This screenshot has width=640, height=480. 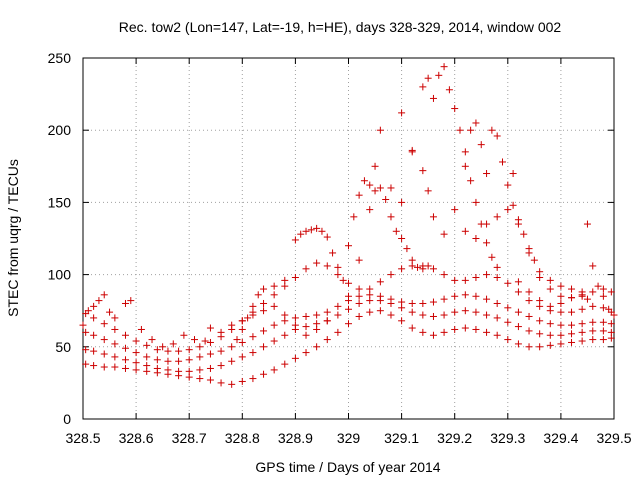 I want to click on x-tick-label: 328.8, so click(x=242, y=438).